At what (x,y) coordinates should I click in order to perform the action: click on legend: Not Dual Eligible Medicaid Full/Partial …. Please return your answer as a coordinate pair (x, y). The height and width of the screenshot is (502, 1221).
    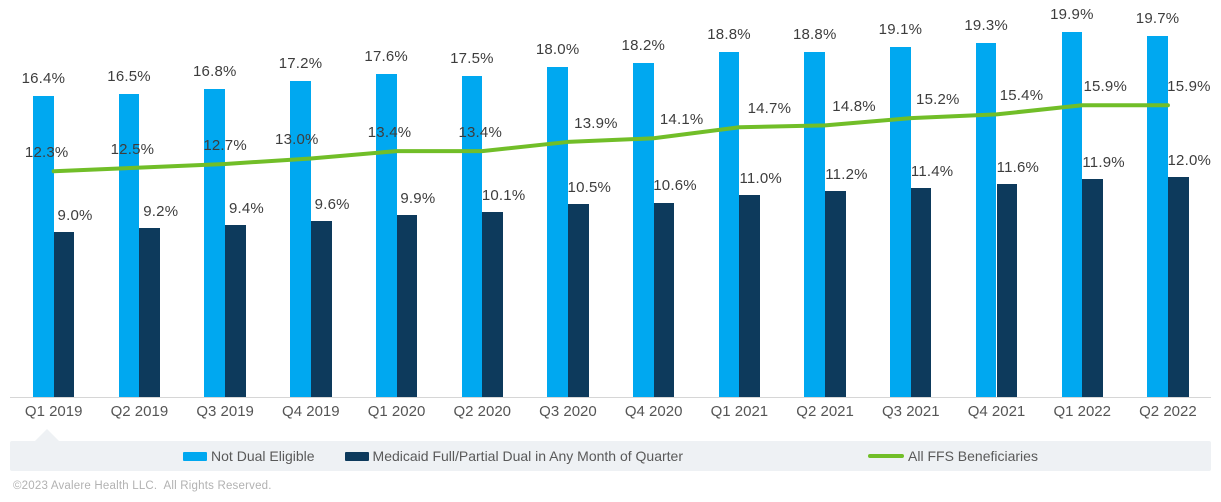
    Looking at the image, I should click on (610, 450).